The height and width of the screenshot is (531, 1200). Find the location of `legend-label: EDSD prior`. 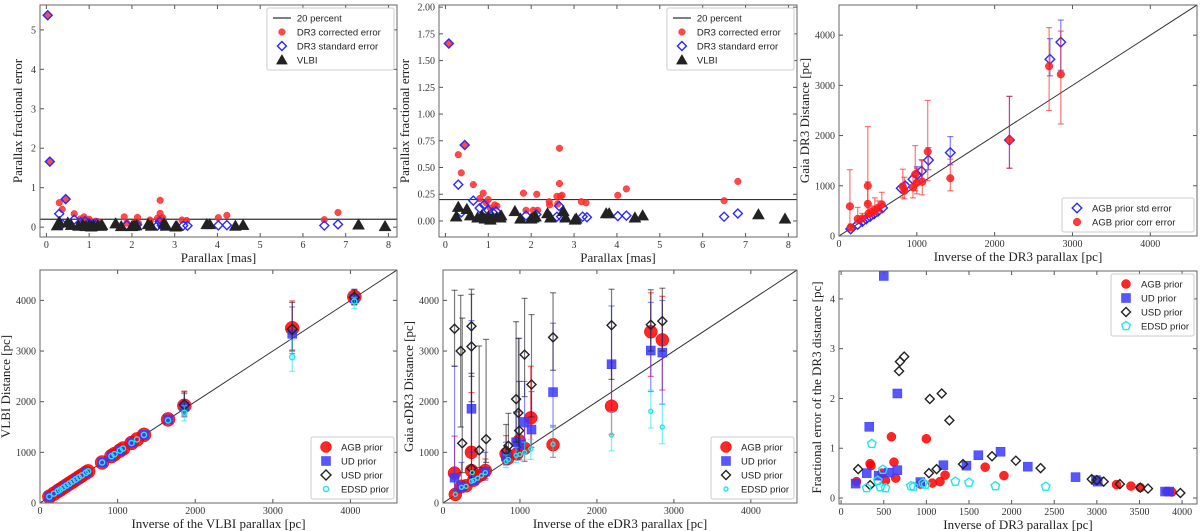

legend-label: EDSD prior is located at coordinates (765, 490).